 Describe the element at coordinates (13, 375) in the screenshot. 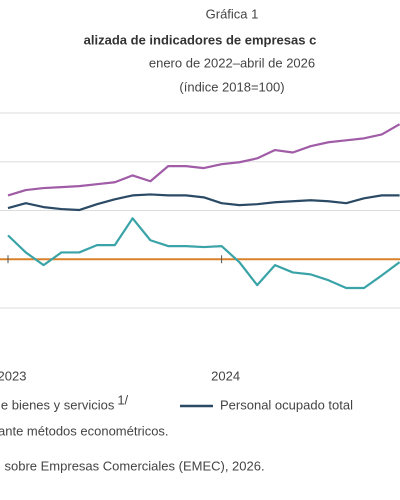

I see `x-tick-label: 2023` at that location.